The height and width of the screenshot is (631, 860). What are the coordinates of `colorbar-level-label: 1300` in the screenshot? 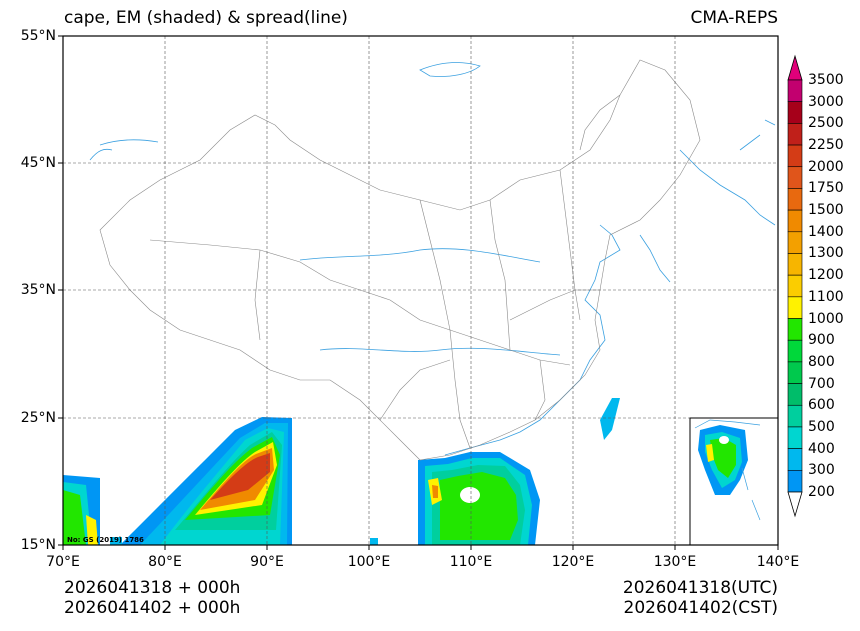 It's located at (826, 253).